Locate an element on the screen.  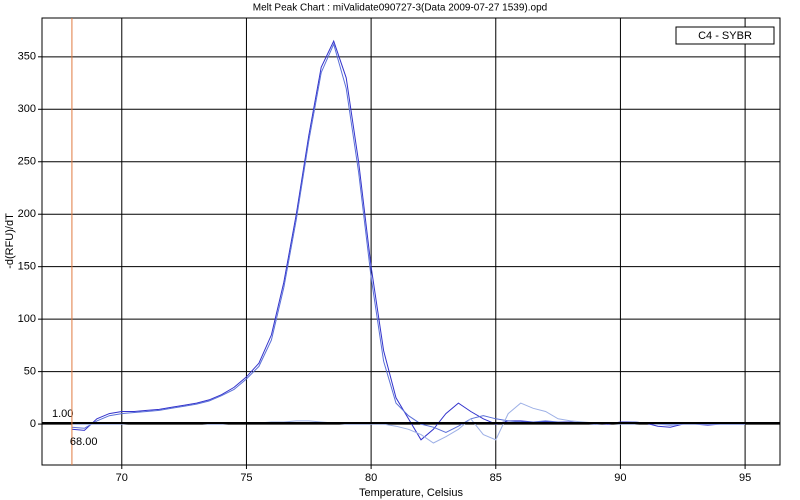
legend-label: C4 - SYBR is located at coordinates (725, 36).